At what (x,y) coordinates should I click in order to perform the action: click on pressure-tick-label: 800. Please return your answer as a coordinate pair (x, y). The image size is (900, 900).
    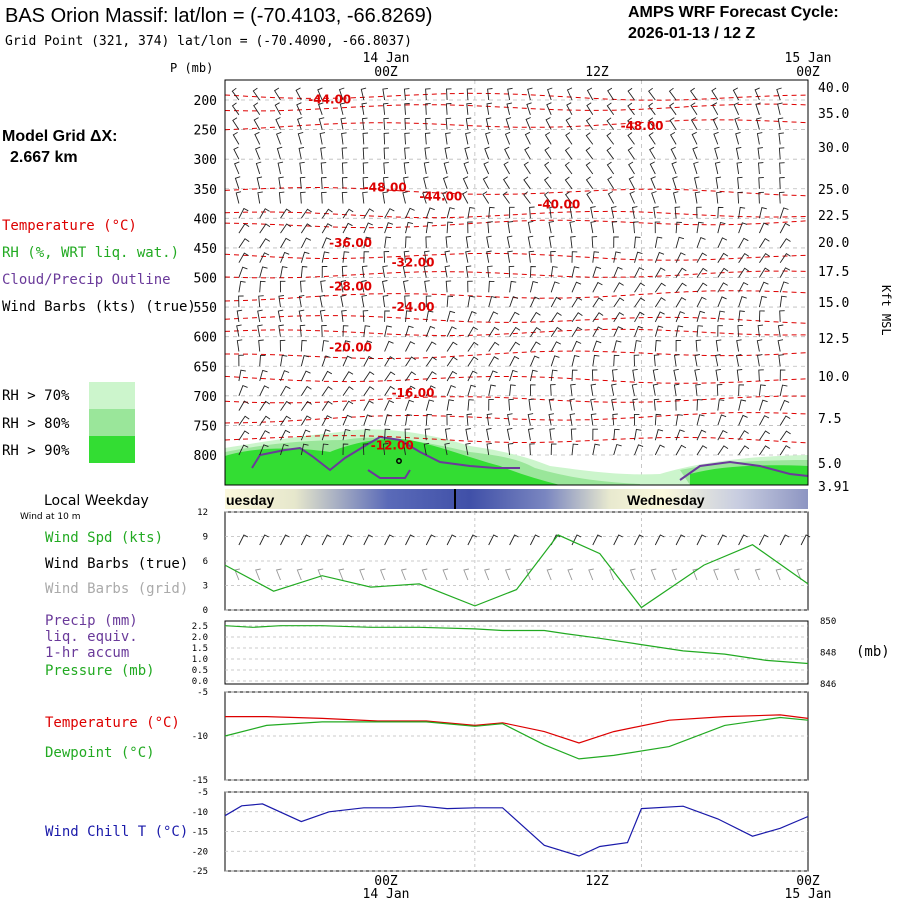
    Looking at the image, I should click on (205, 456).